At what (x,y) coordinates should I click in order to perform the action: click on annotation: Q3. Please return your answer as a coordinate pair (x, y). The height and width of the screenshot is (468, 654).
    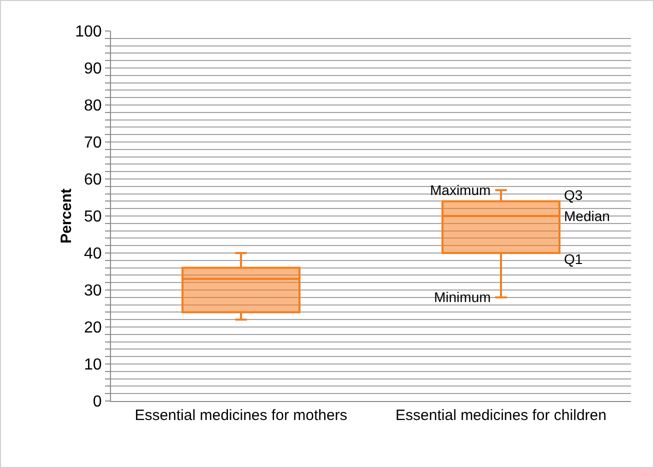
    Looking at the image, I should click on (573, 195).